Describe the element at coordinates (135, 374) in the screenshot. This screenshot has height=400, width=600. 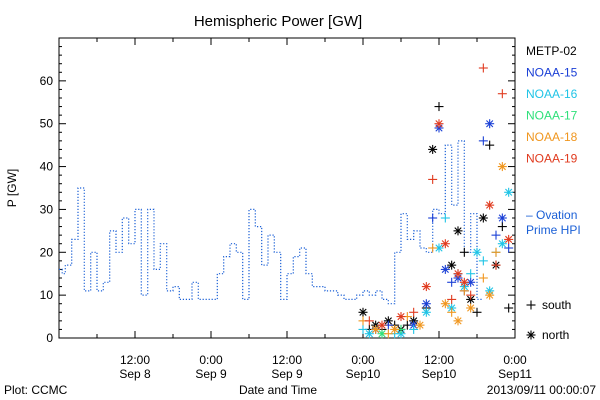
I see `x-tick-label-date: Sep 8` at that location.